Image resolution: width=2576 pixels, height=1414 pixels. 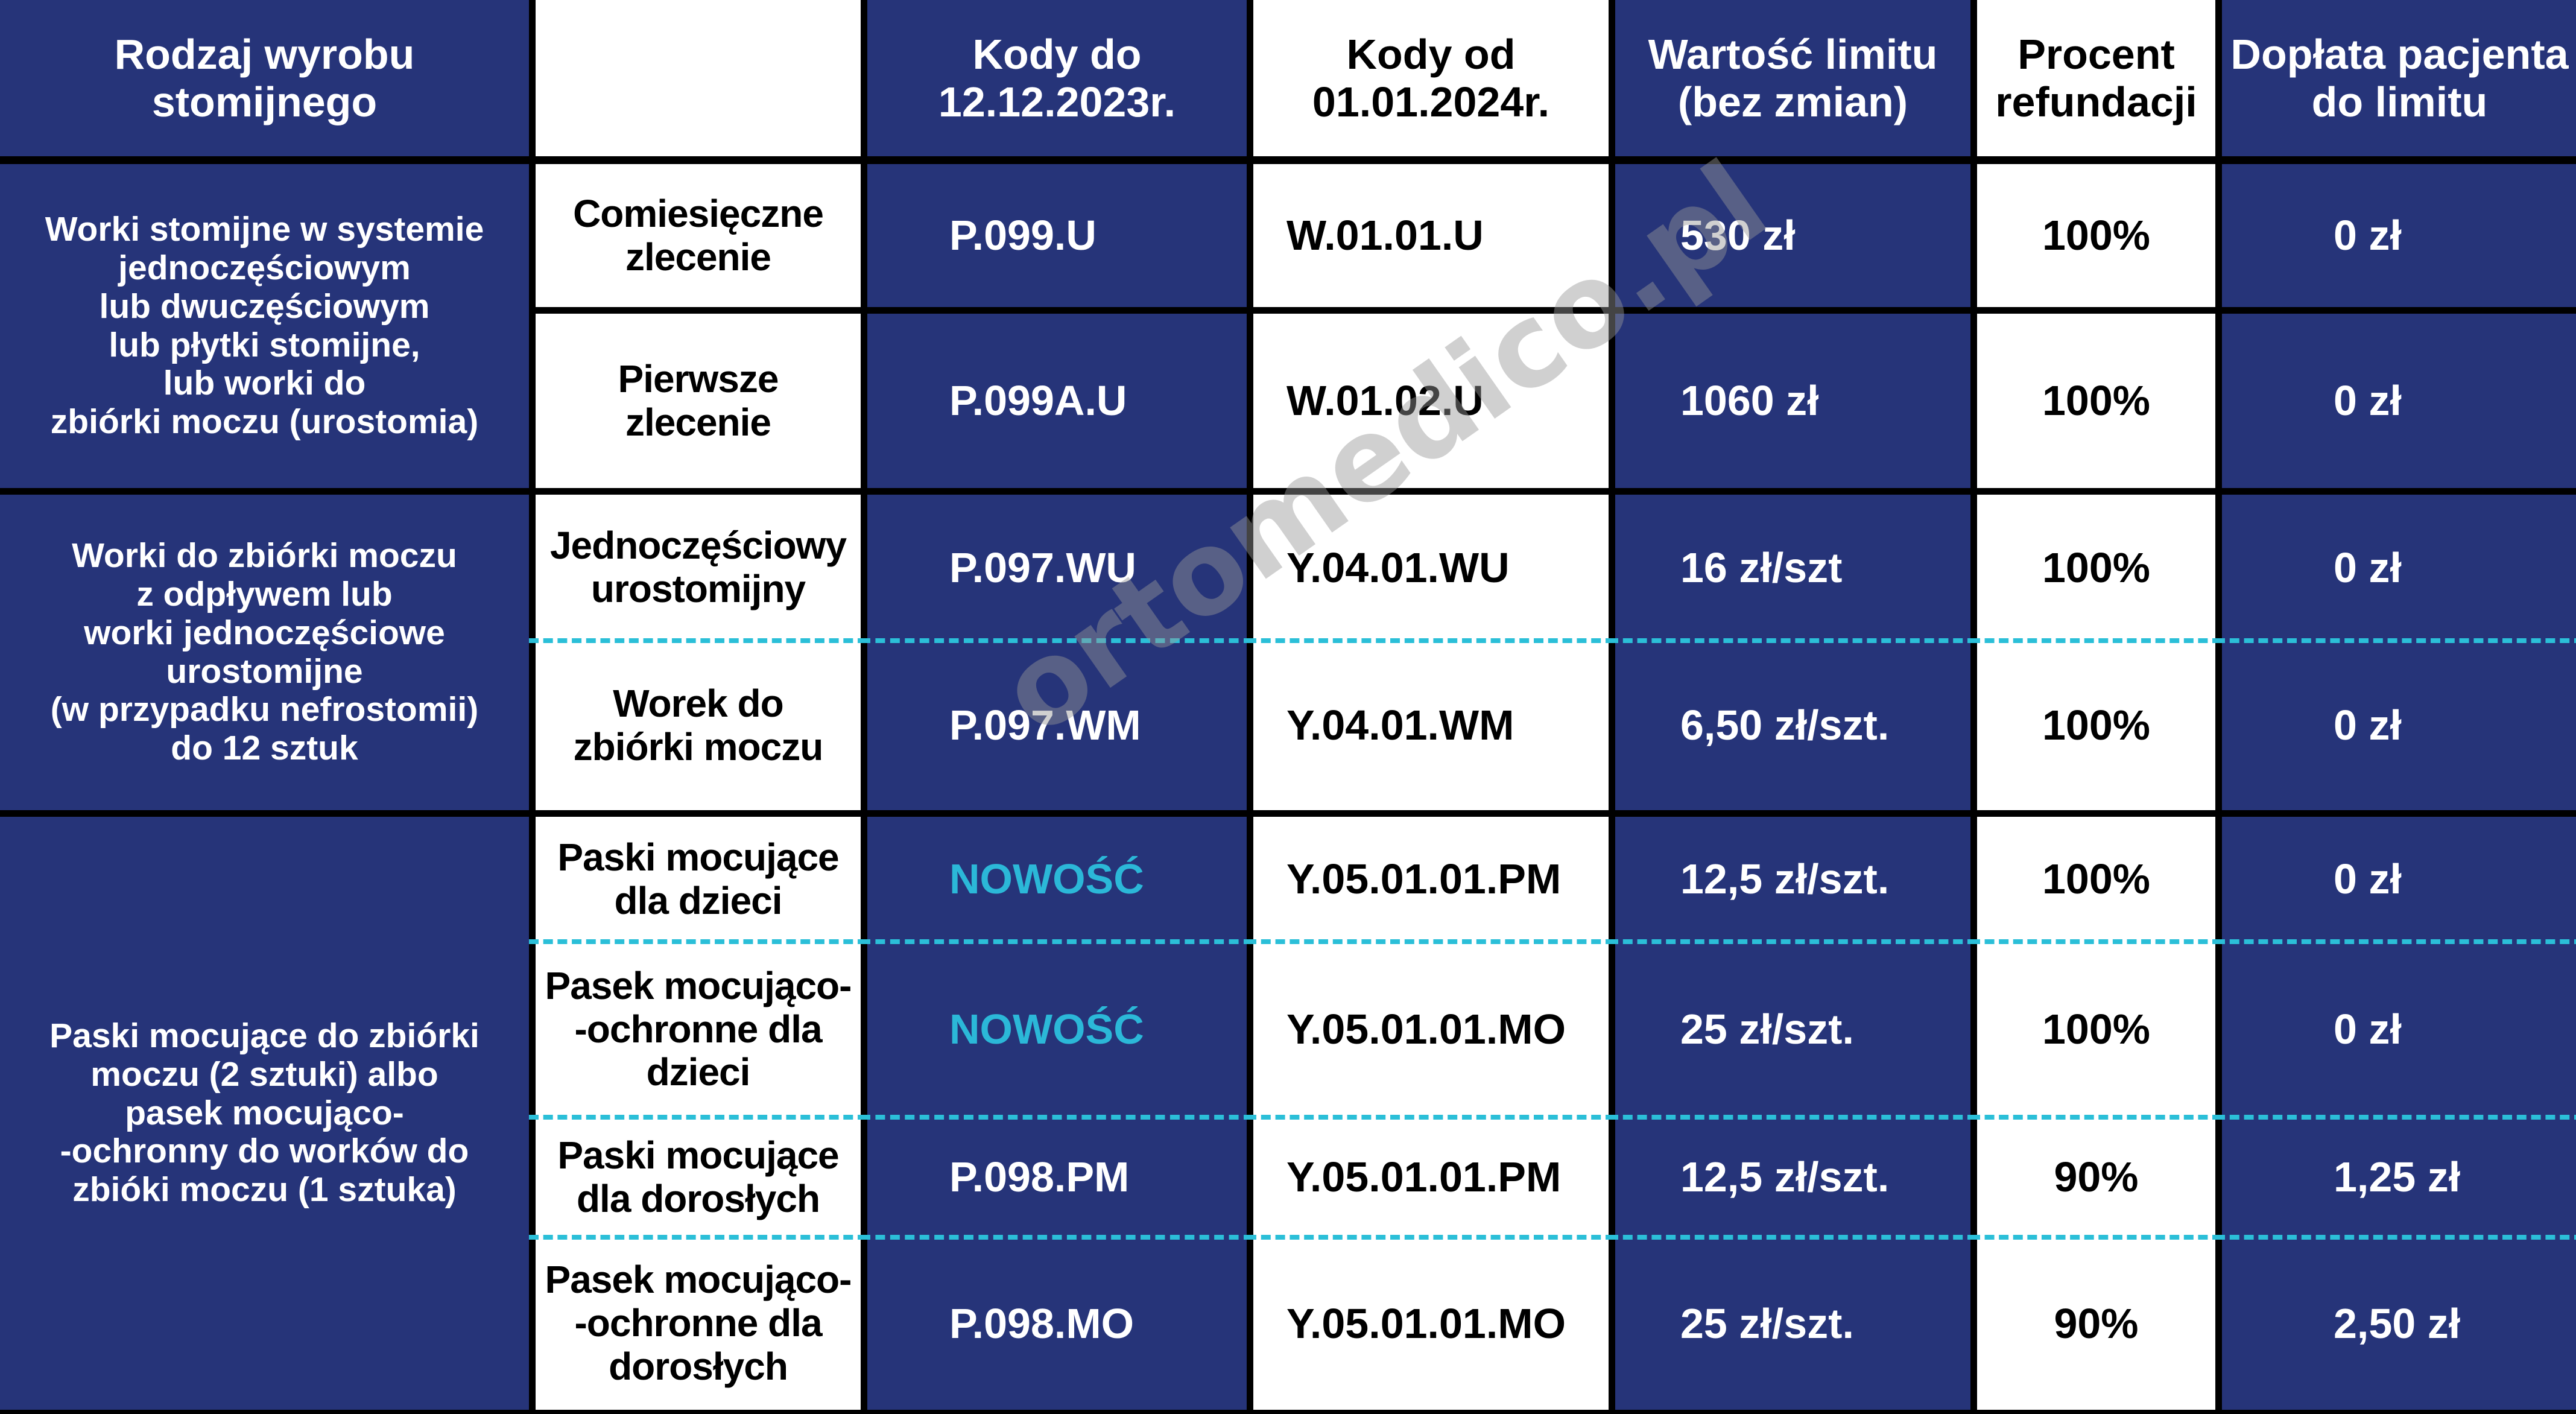 What do you see at coordinates (698, 78) in the screenshot?
I see `header-subtype` at bounding box center [698, 78].